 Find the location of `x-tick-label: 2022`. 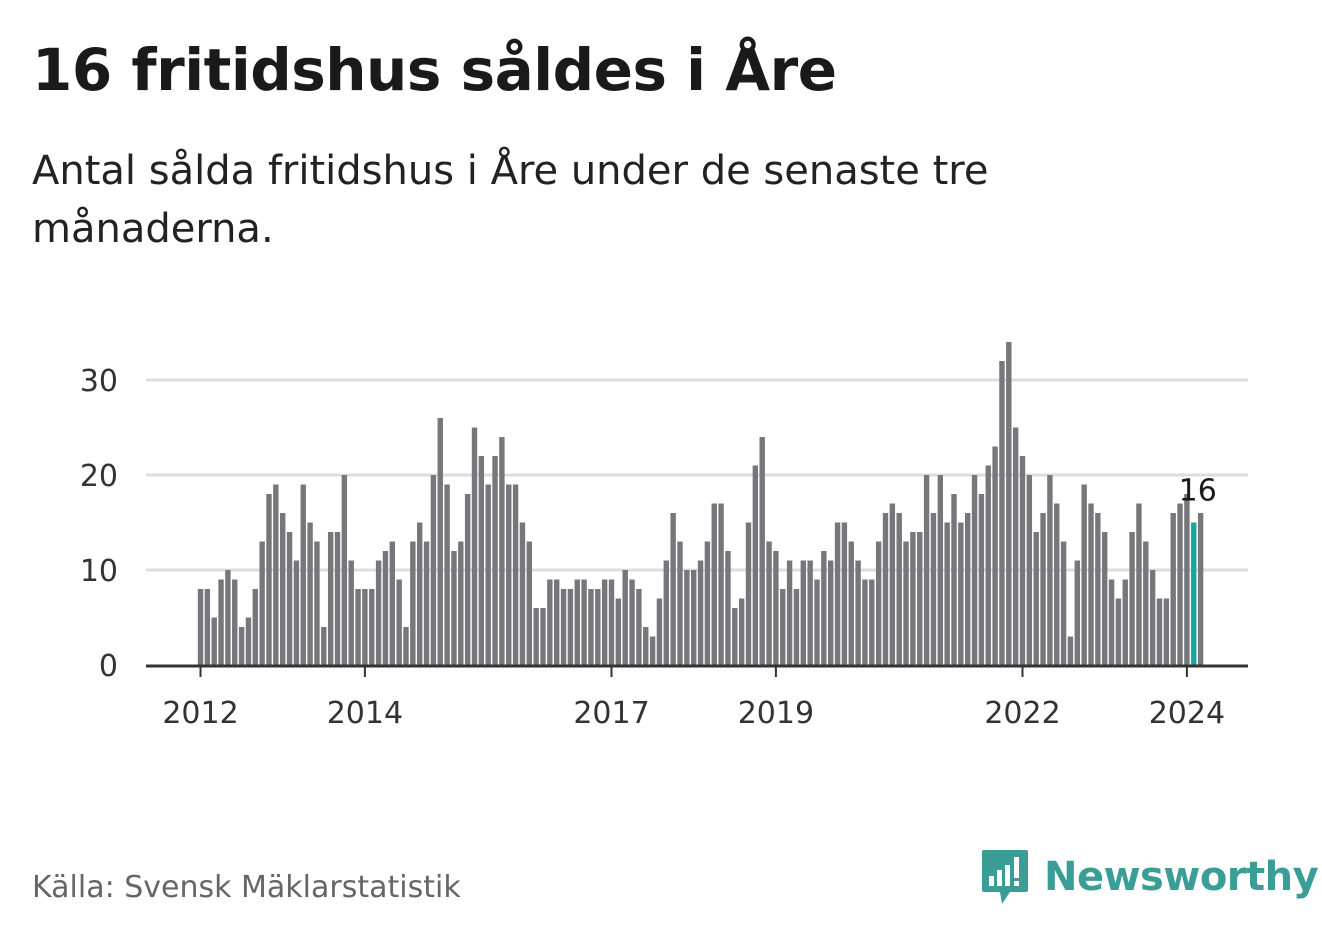

x-tick-label: 2022 is located at coordinates (1022, 713).